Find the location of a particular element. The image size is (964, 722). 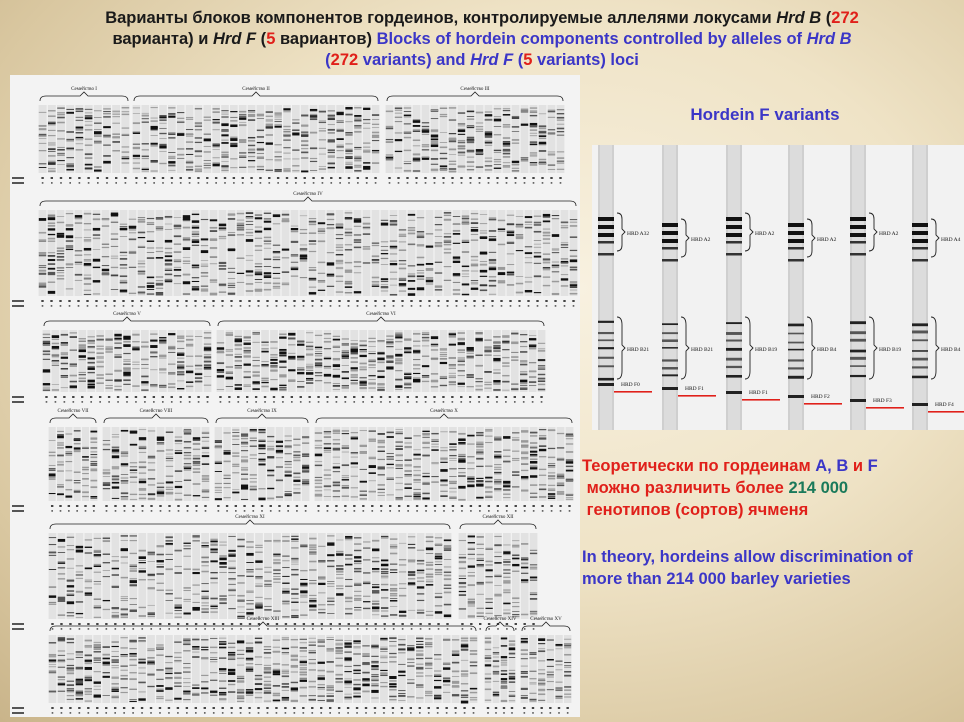

title-locus-f: Hrd F is located at coordinates (235, 39).